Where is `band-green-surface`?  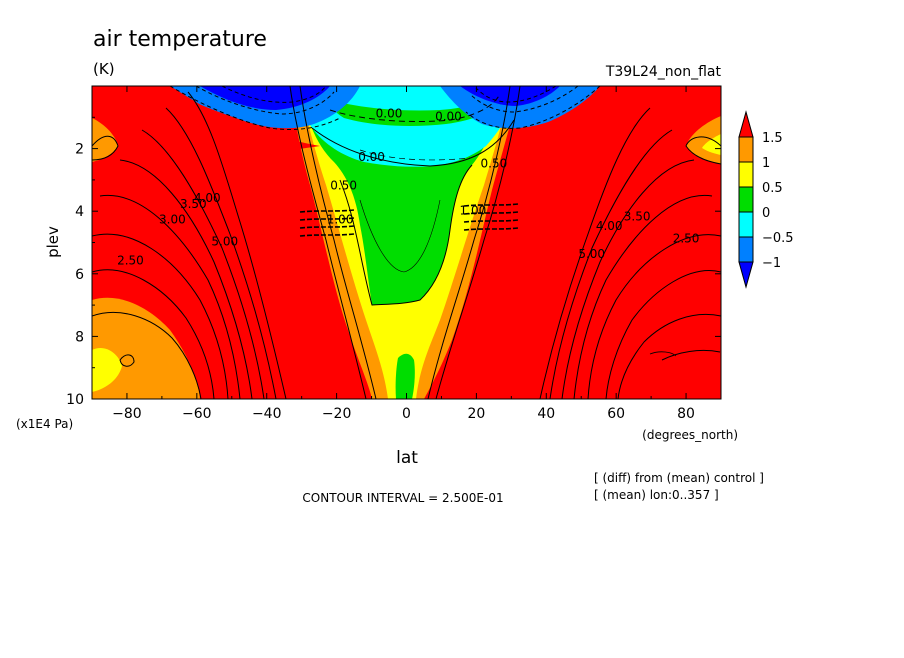
band-green-surface is located at coordinates (405, 376).